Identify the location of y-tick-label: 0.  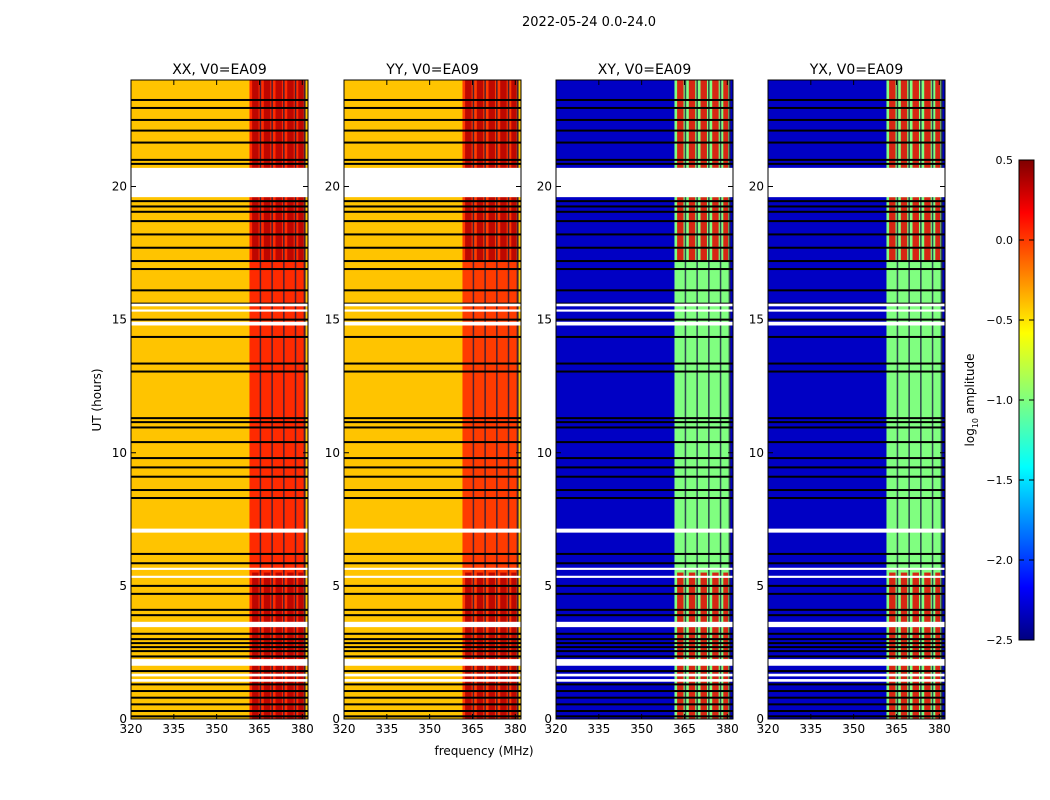
(336, 719).